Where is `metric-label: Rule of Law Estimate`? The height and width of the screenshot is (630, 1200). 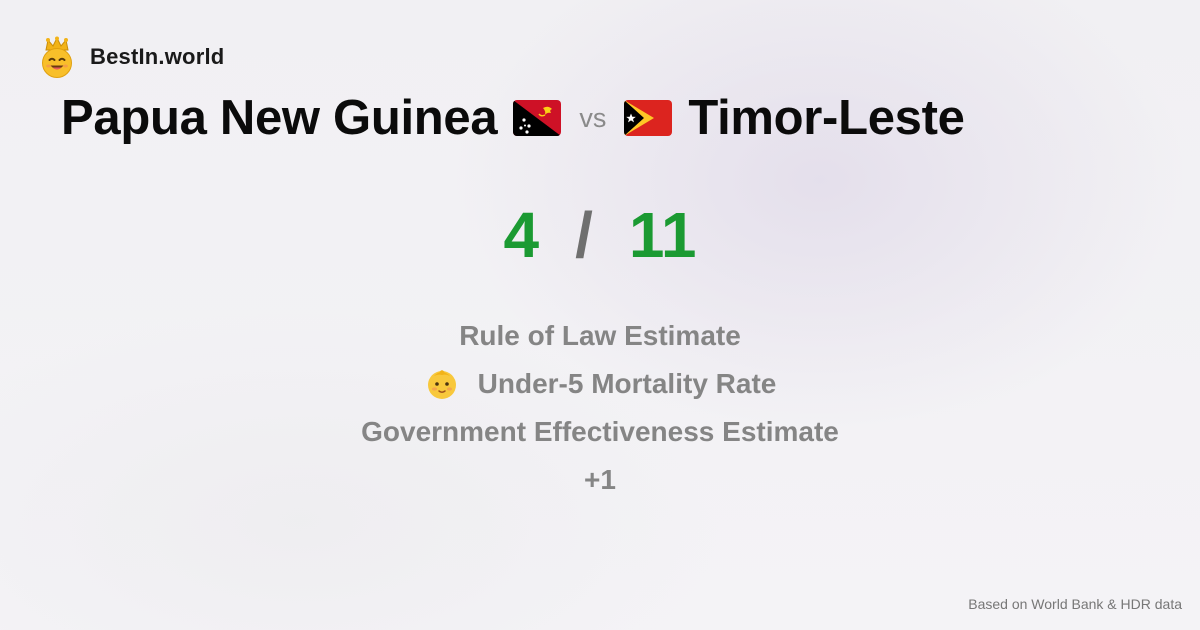
metric-label: Rule of Law Estimate is located at coordinates (600, 335).